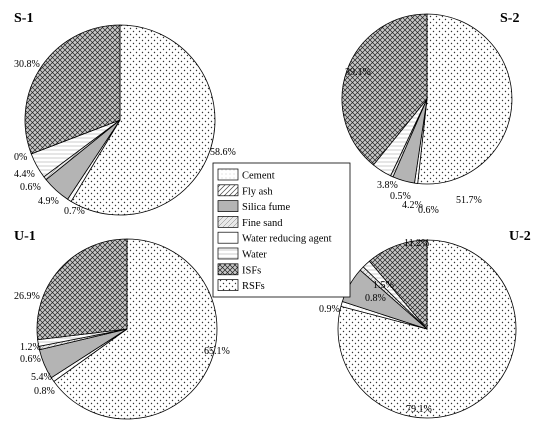 This screenshot has width=550, height=431. I want to click on pie-u-1-slice-isfs, so click(82, 289).